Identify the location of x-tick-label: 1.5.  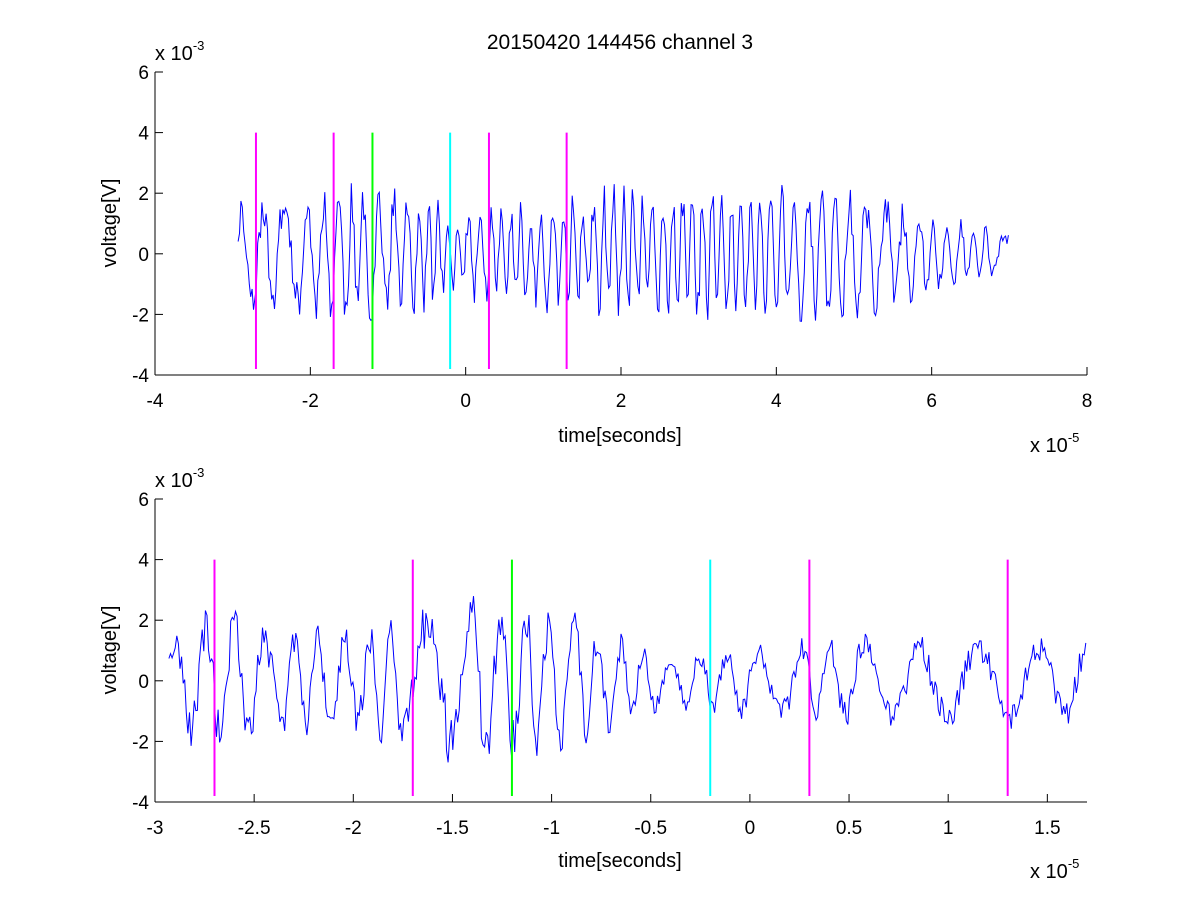
(1047, 828).